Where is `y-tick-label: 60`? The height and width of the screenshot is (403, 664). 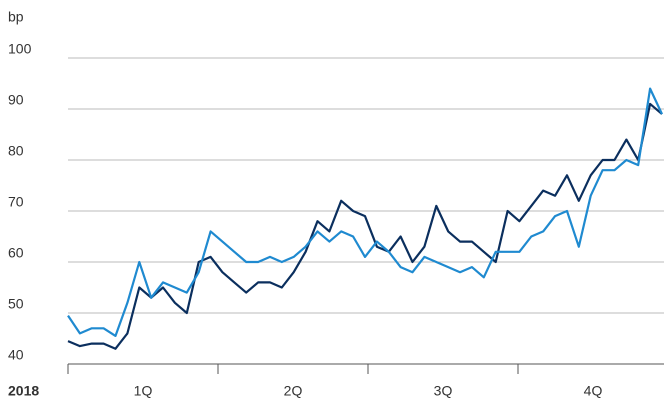
y-tick-label: 60 is located at coordinates (16, 253).